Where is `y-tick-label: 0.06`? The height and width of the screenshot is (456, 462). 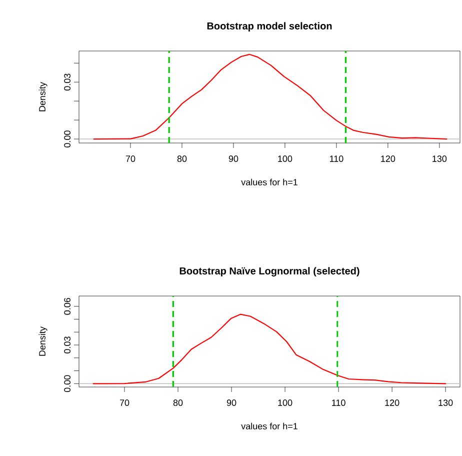
y-tick-label: 0.06 is located at coordinates (67, 306).